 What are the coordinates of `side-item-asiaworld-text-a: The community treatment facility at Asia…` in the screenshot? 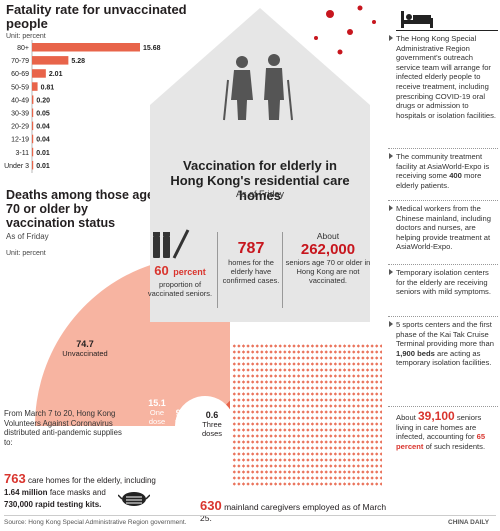 It's located at (443, 166).